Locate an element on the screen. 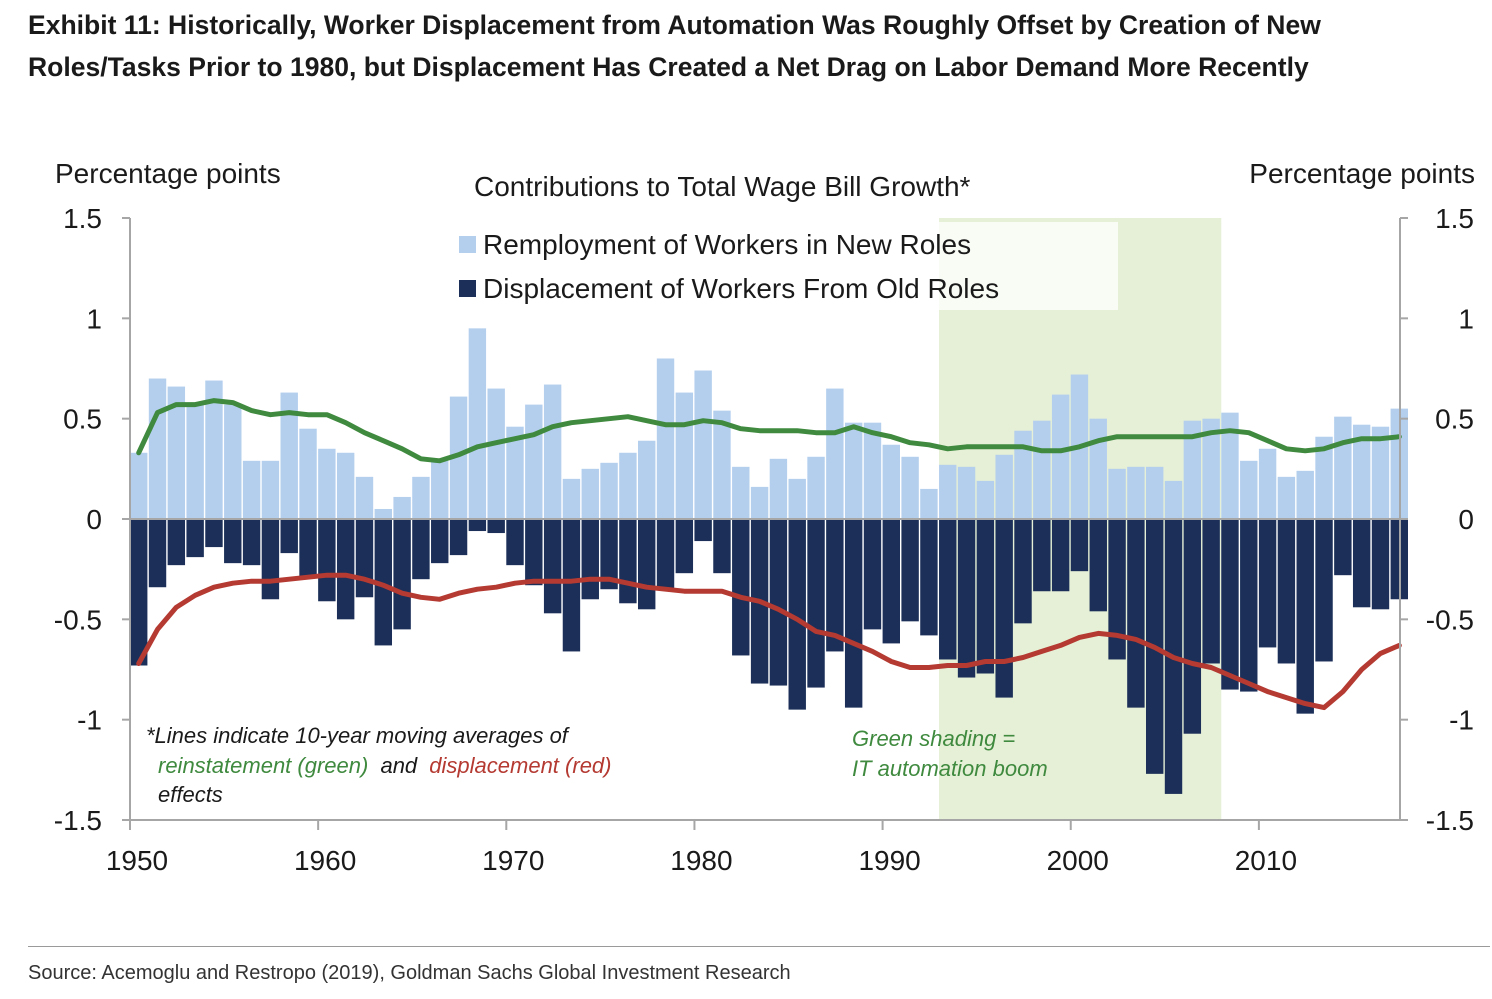 The image size is (1492, 999). x-tick-label: 1950 is located at coordinates (137, 860).